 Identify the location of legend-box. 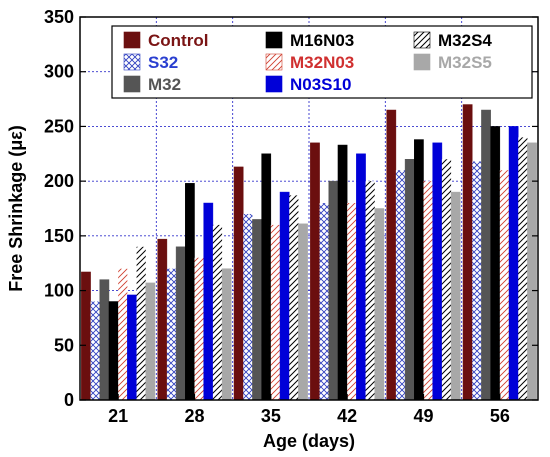
(322, 62).